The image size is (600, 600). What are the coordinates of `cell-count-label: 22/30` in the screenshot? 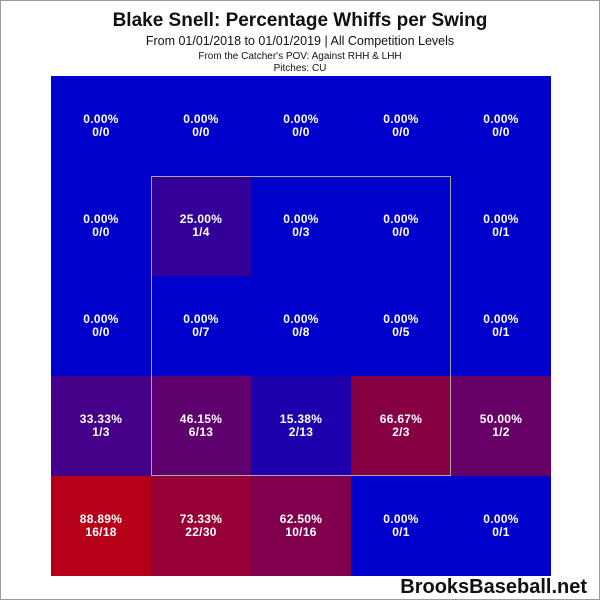 It's located at (201, 532).